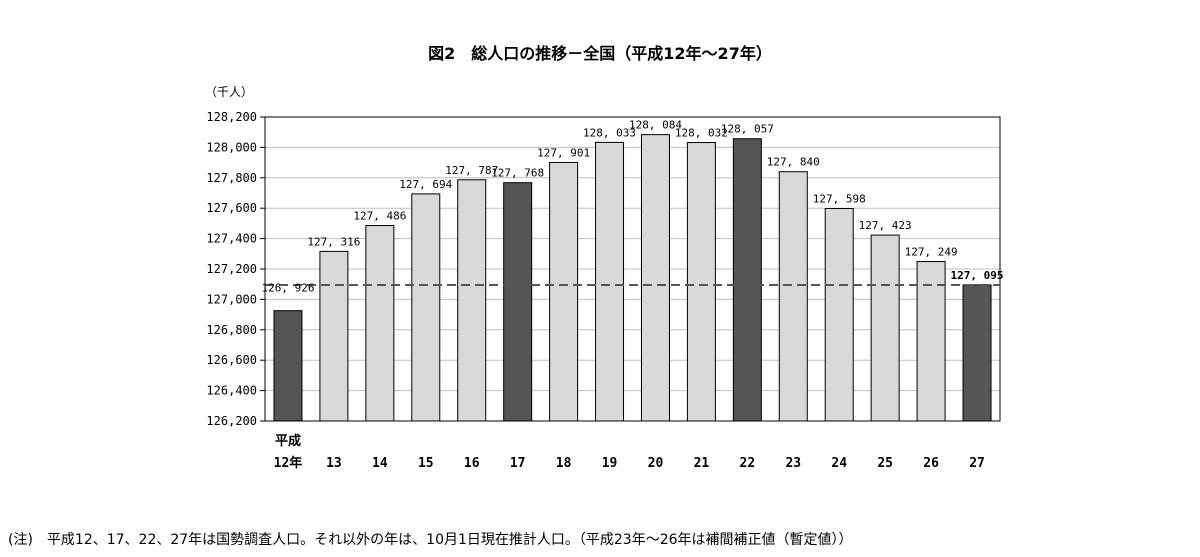  What do you see at coordinates (231, 117) in the screenshot?
I see `y-tick-label: 128,200` at bounding box center [231, 117].